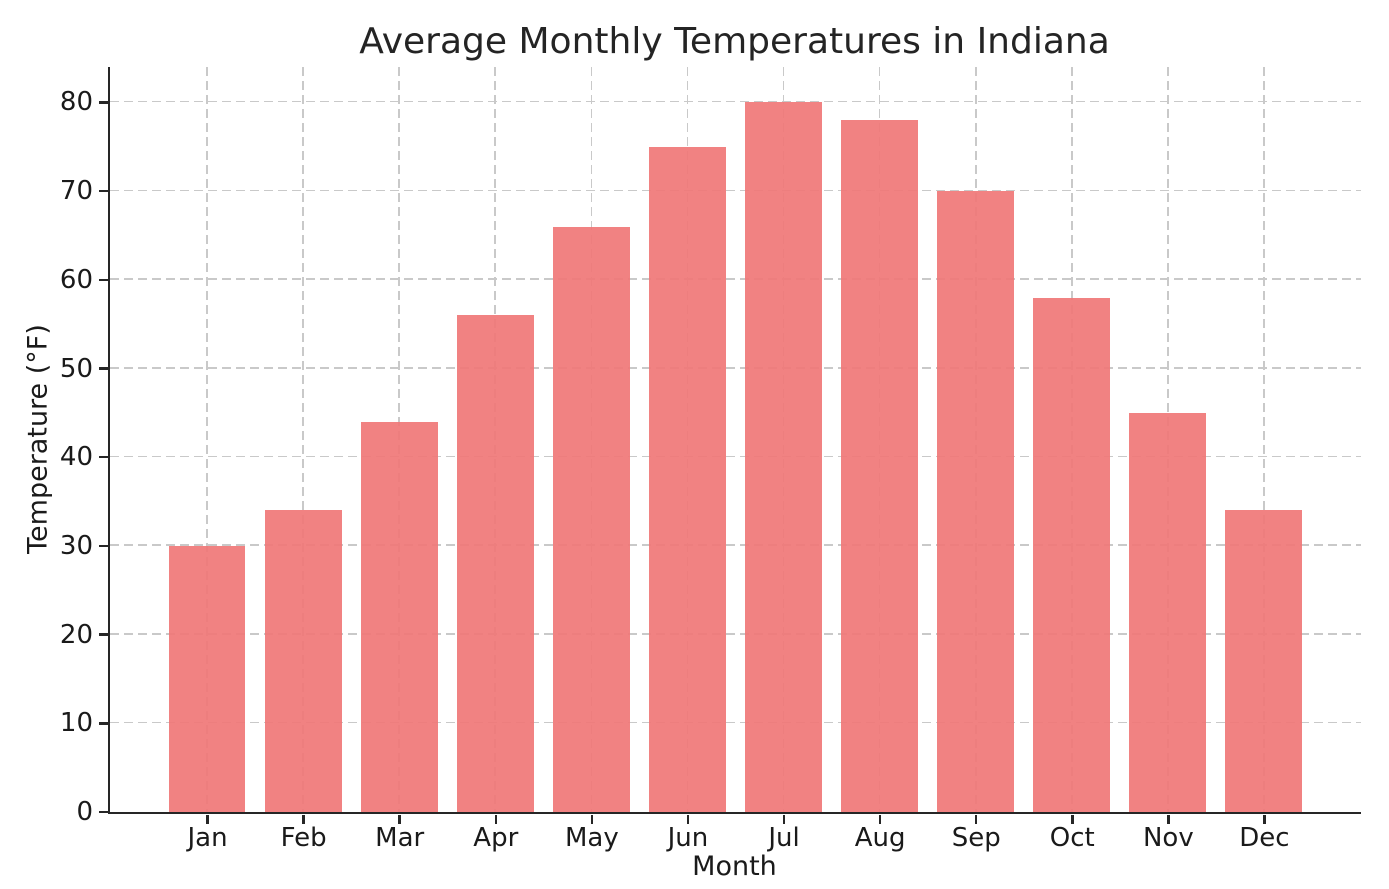 The width and height of the screenshot is (1389, 889). What do you see at coordinates (591, 519) in the screenshot?
I see `bar-may` at bounding box center [591, 519].